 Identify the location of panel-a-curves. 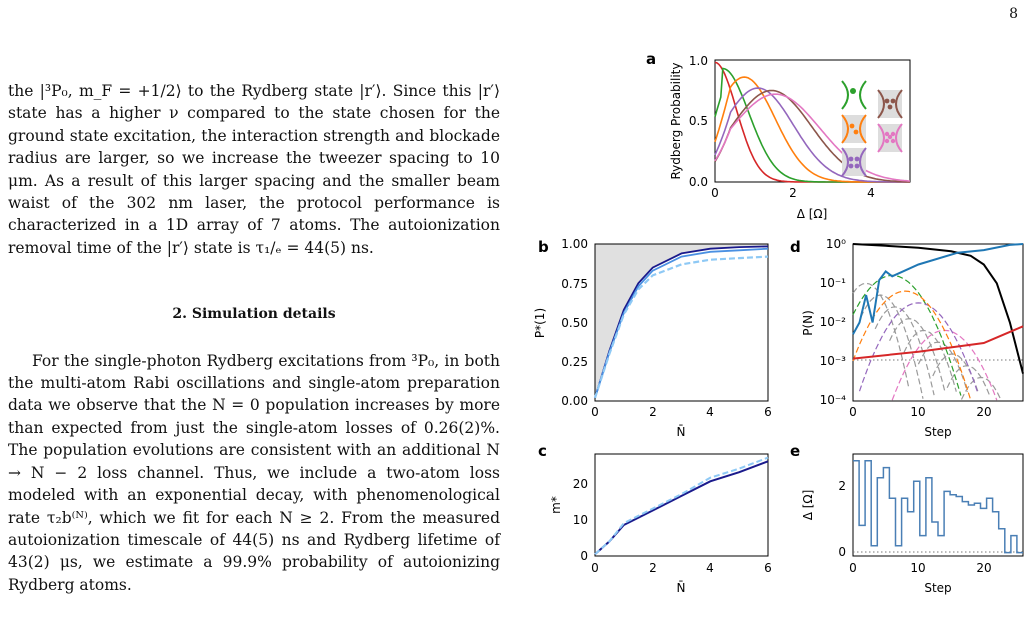
(812, 122).